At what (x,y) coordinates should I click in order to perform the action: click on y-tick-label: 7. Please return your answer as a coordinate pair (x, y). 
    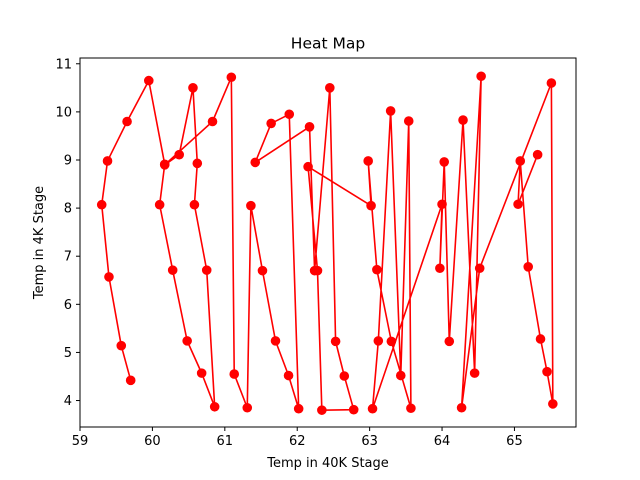
    Looking at the image, I should click on (68, 257).